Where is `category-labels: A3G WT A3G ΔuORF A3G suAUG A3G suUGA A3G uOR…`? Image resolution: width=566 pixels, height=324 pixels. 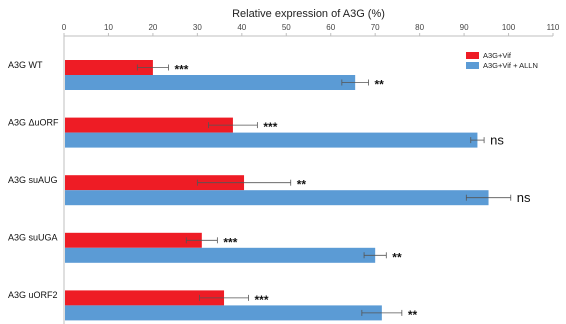 category-labels: A3G WT A3G ΔuORF A3G suAUG A3G suUGA A3G uOR… is located at coordinates (33, 180).